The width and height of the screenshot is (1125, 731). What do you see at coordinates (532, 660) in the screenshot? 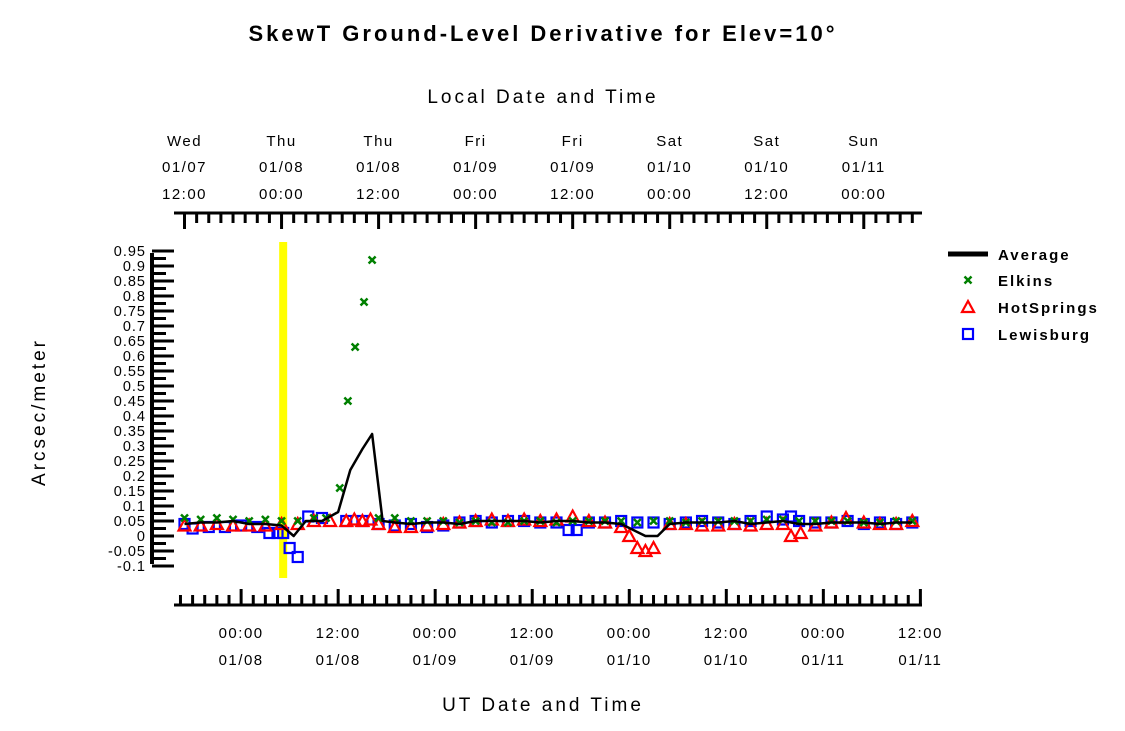
I see `x-tick-date: 01/09` at bounding box center [532, 660].